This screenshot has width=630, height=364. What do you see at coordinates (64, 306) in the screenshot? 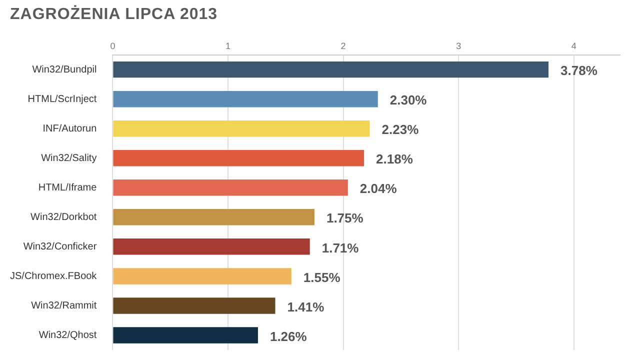
I see `y-tick-label: Win32/Rammit` at bounding box center [64, 306].